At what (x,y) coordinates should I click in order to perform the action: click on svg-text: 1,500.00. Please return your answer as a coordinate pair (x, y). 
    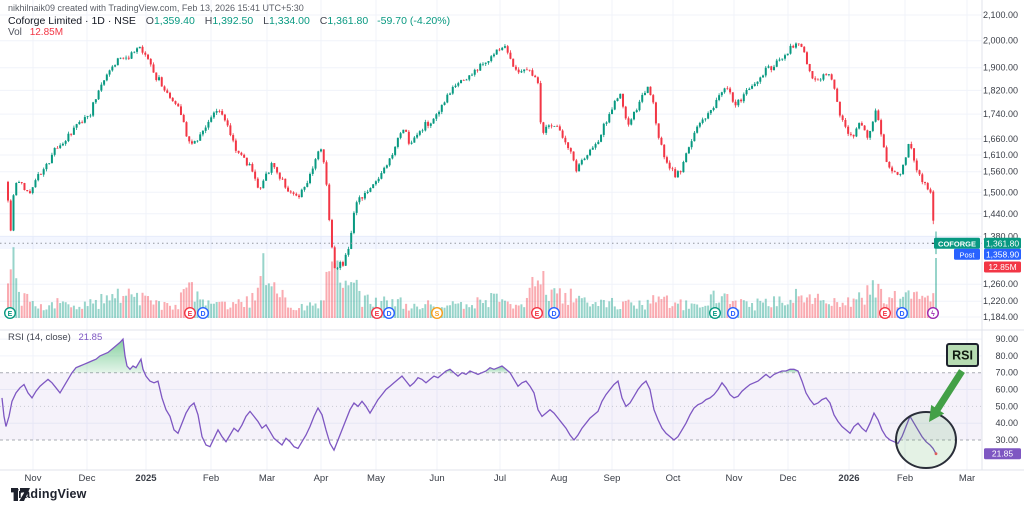
    Looking at the image, I should click on (1000, 192).